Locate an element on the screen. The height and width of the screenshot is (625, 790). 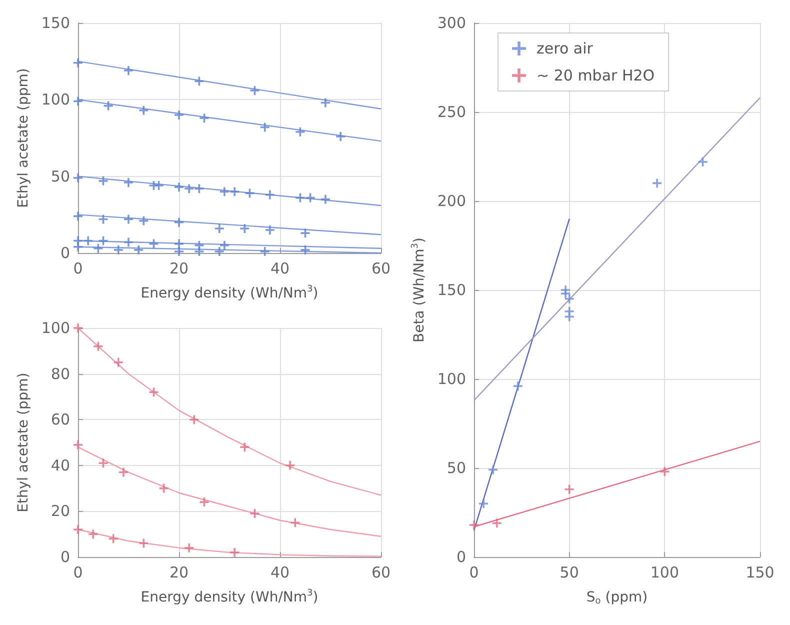
y-tick-label: 60 is located at coordinates (60, 419).